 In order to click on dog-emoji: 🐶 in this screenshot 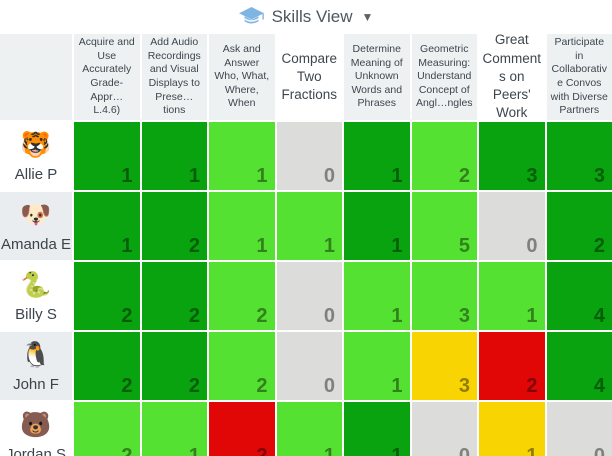, I will do `click(36, 214)`.